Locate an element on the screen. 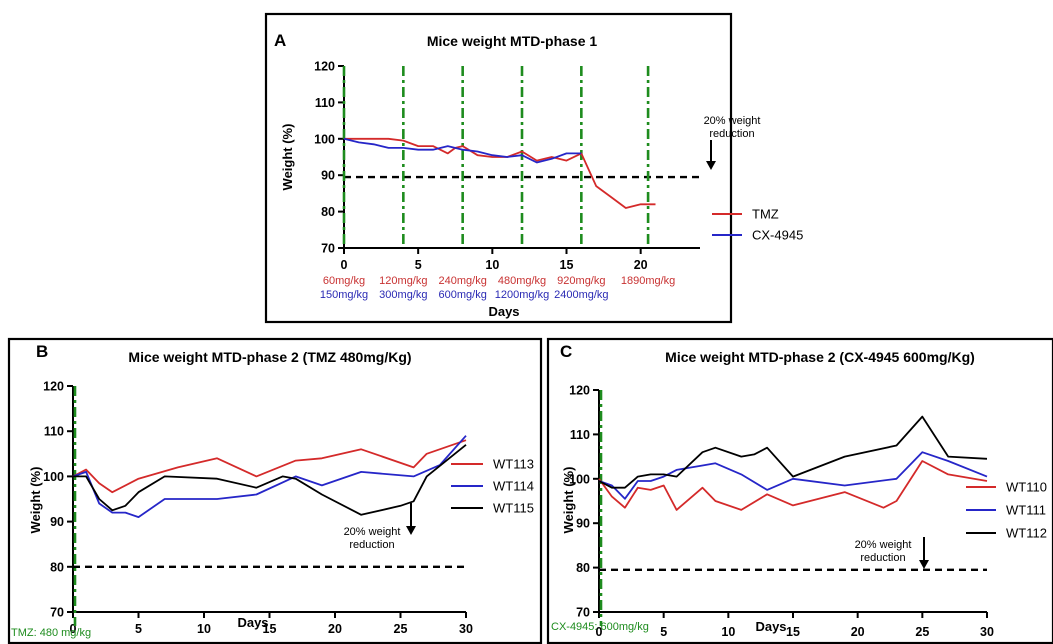 This screenshot has width=1053, height=644. dose-label-cx4945: 1200mg/kg is located at coordinates (522, 295).